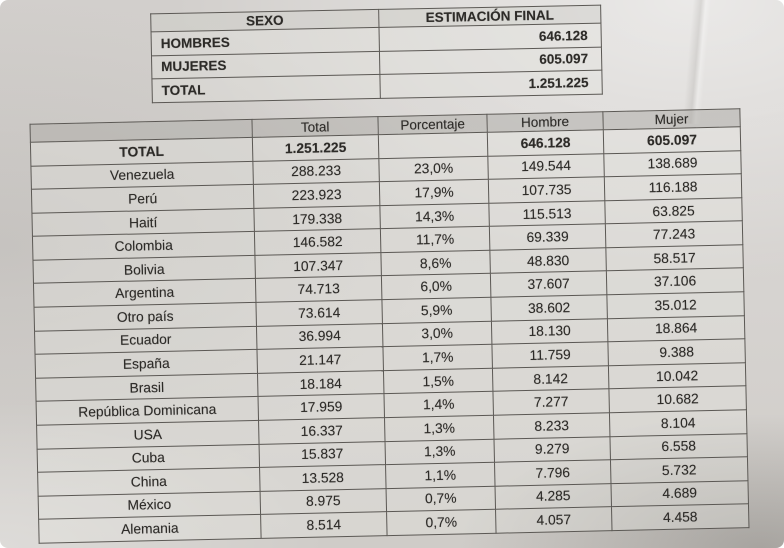 The width and height of the screenshot is (784, 548). What do you see at coordinates (672, 163) in the screenshot?
I see `detail-cell-mujer: 138.689` at bounding box center [672, 163].